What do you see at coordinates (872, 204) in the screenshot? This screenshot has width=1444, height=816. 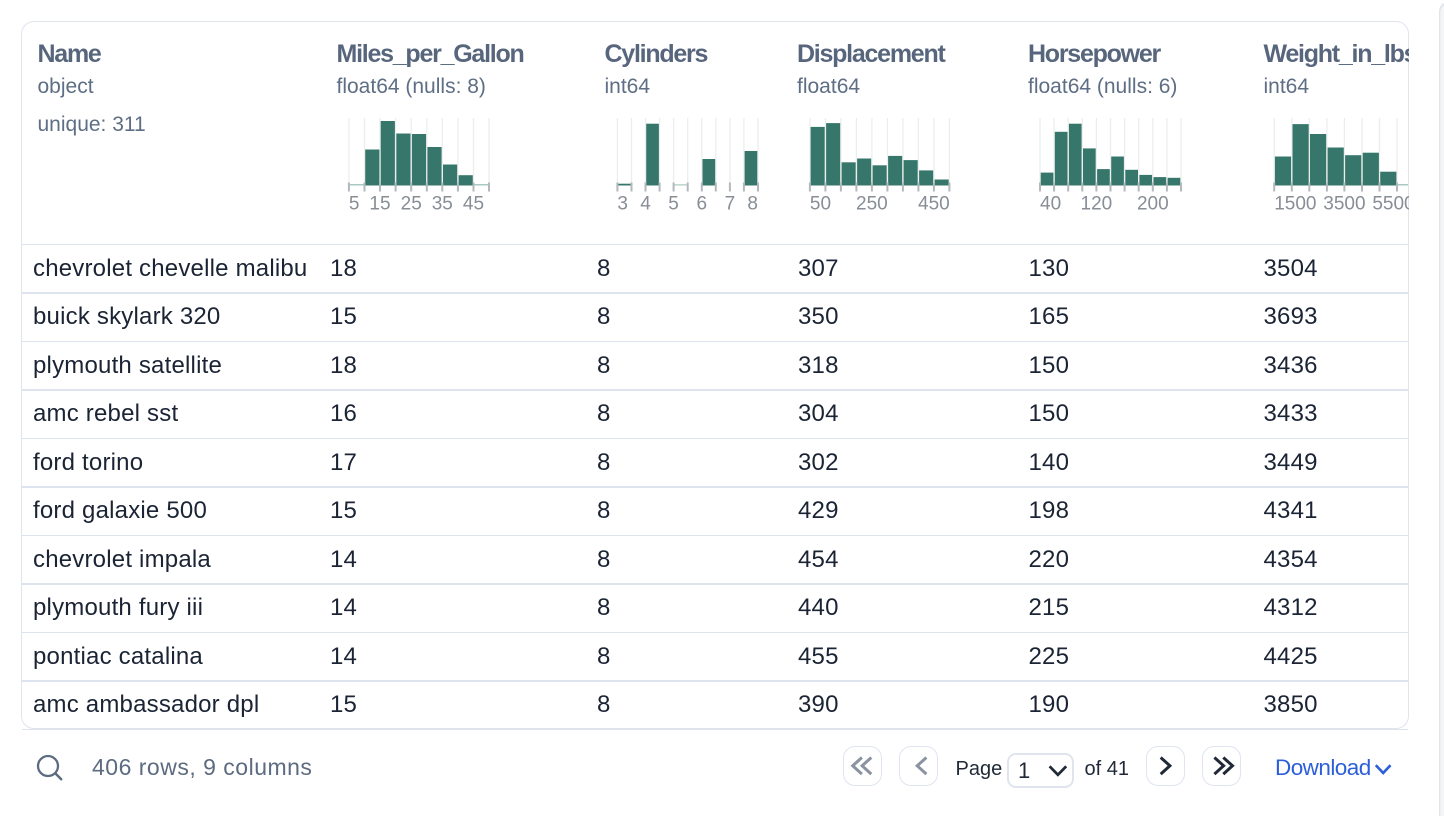 I see `svg-text: 250` at bounding box center [872, 204].